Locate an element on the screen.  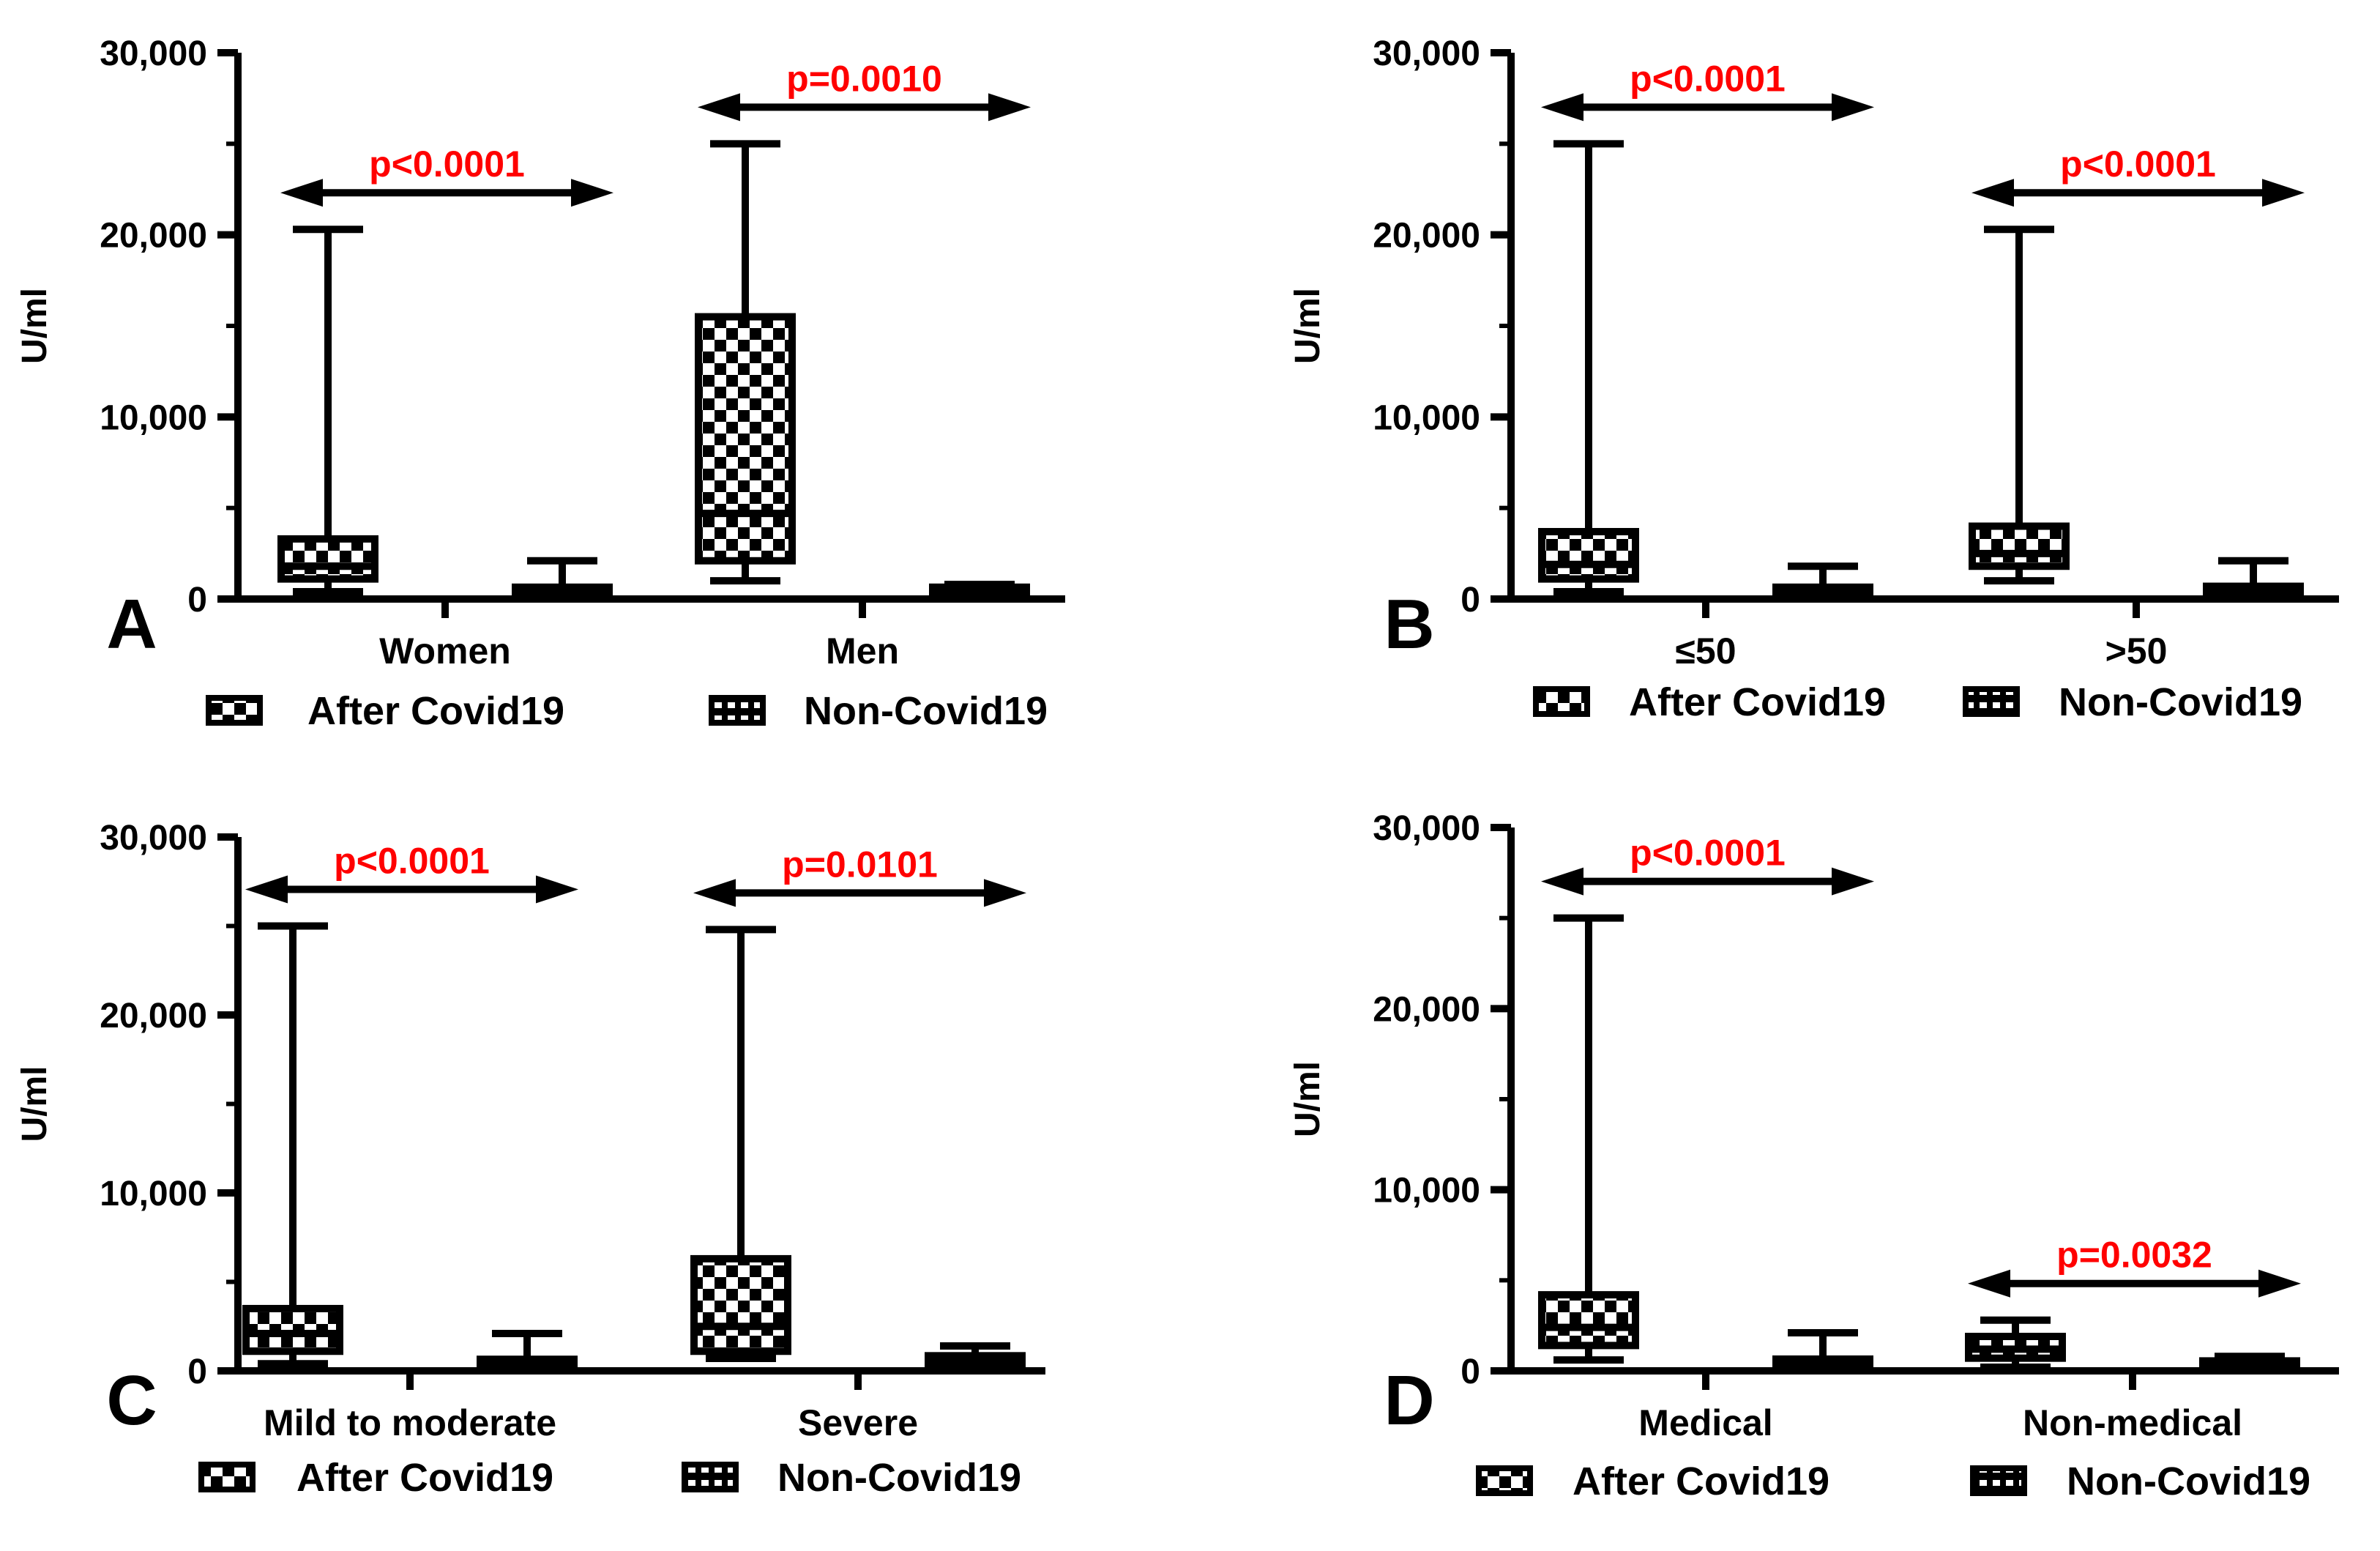
x-tick-label: Severe is located at coordinates (858, 1422).